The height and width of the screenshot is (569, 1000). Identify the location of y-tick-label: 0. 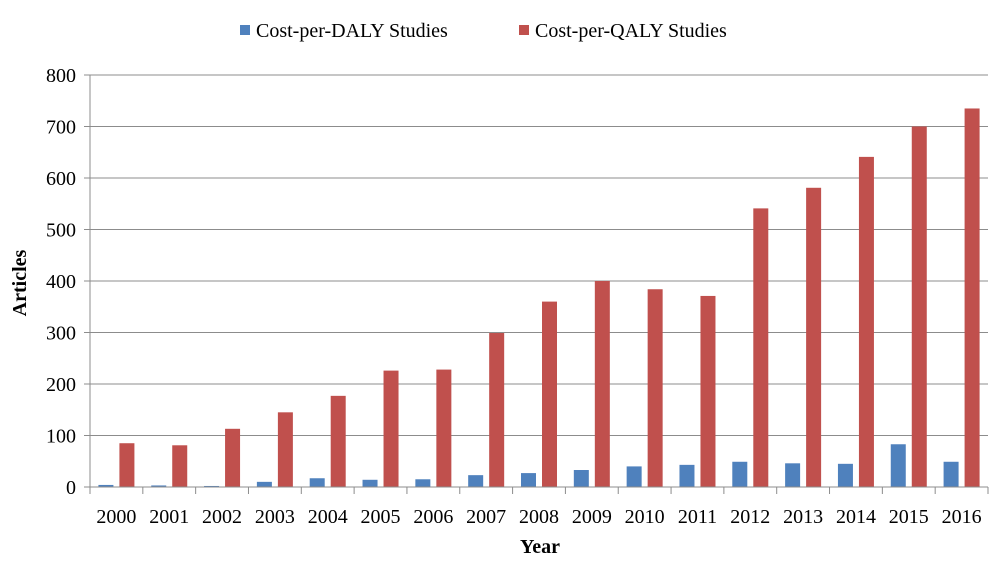
(71, 488).